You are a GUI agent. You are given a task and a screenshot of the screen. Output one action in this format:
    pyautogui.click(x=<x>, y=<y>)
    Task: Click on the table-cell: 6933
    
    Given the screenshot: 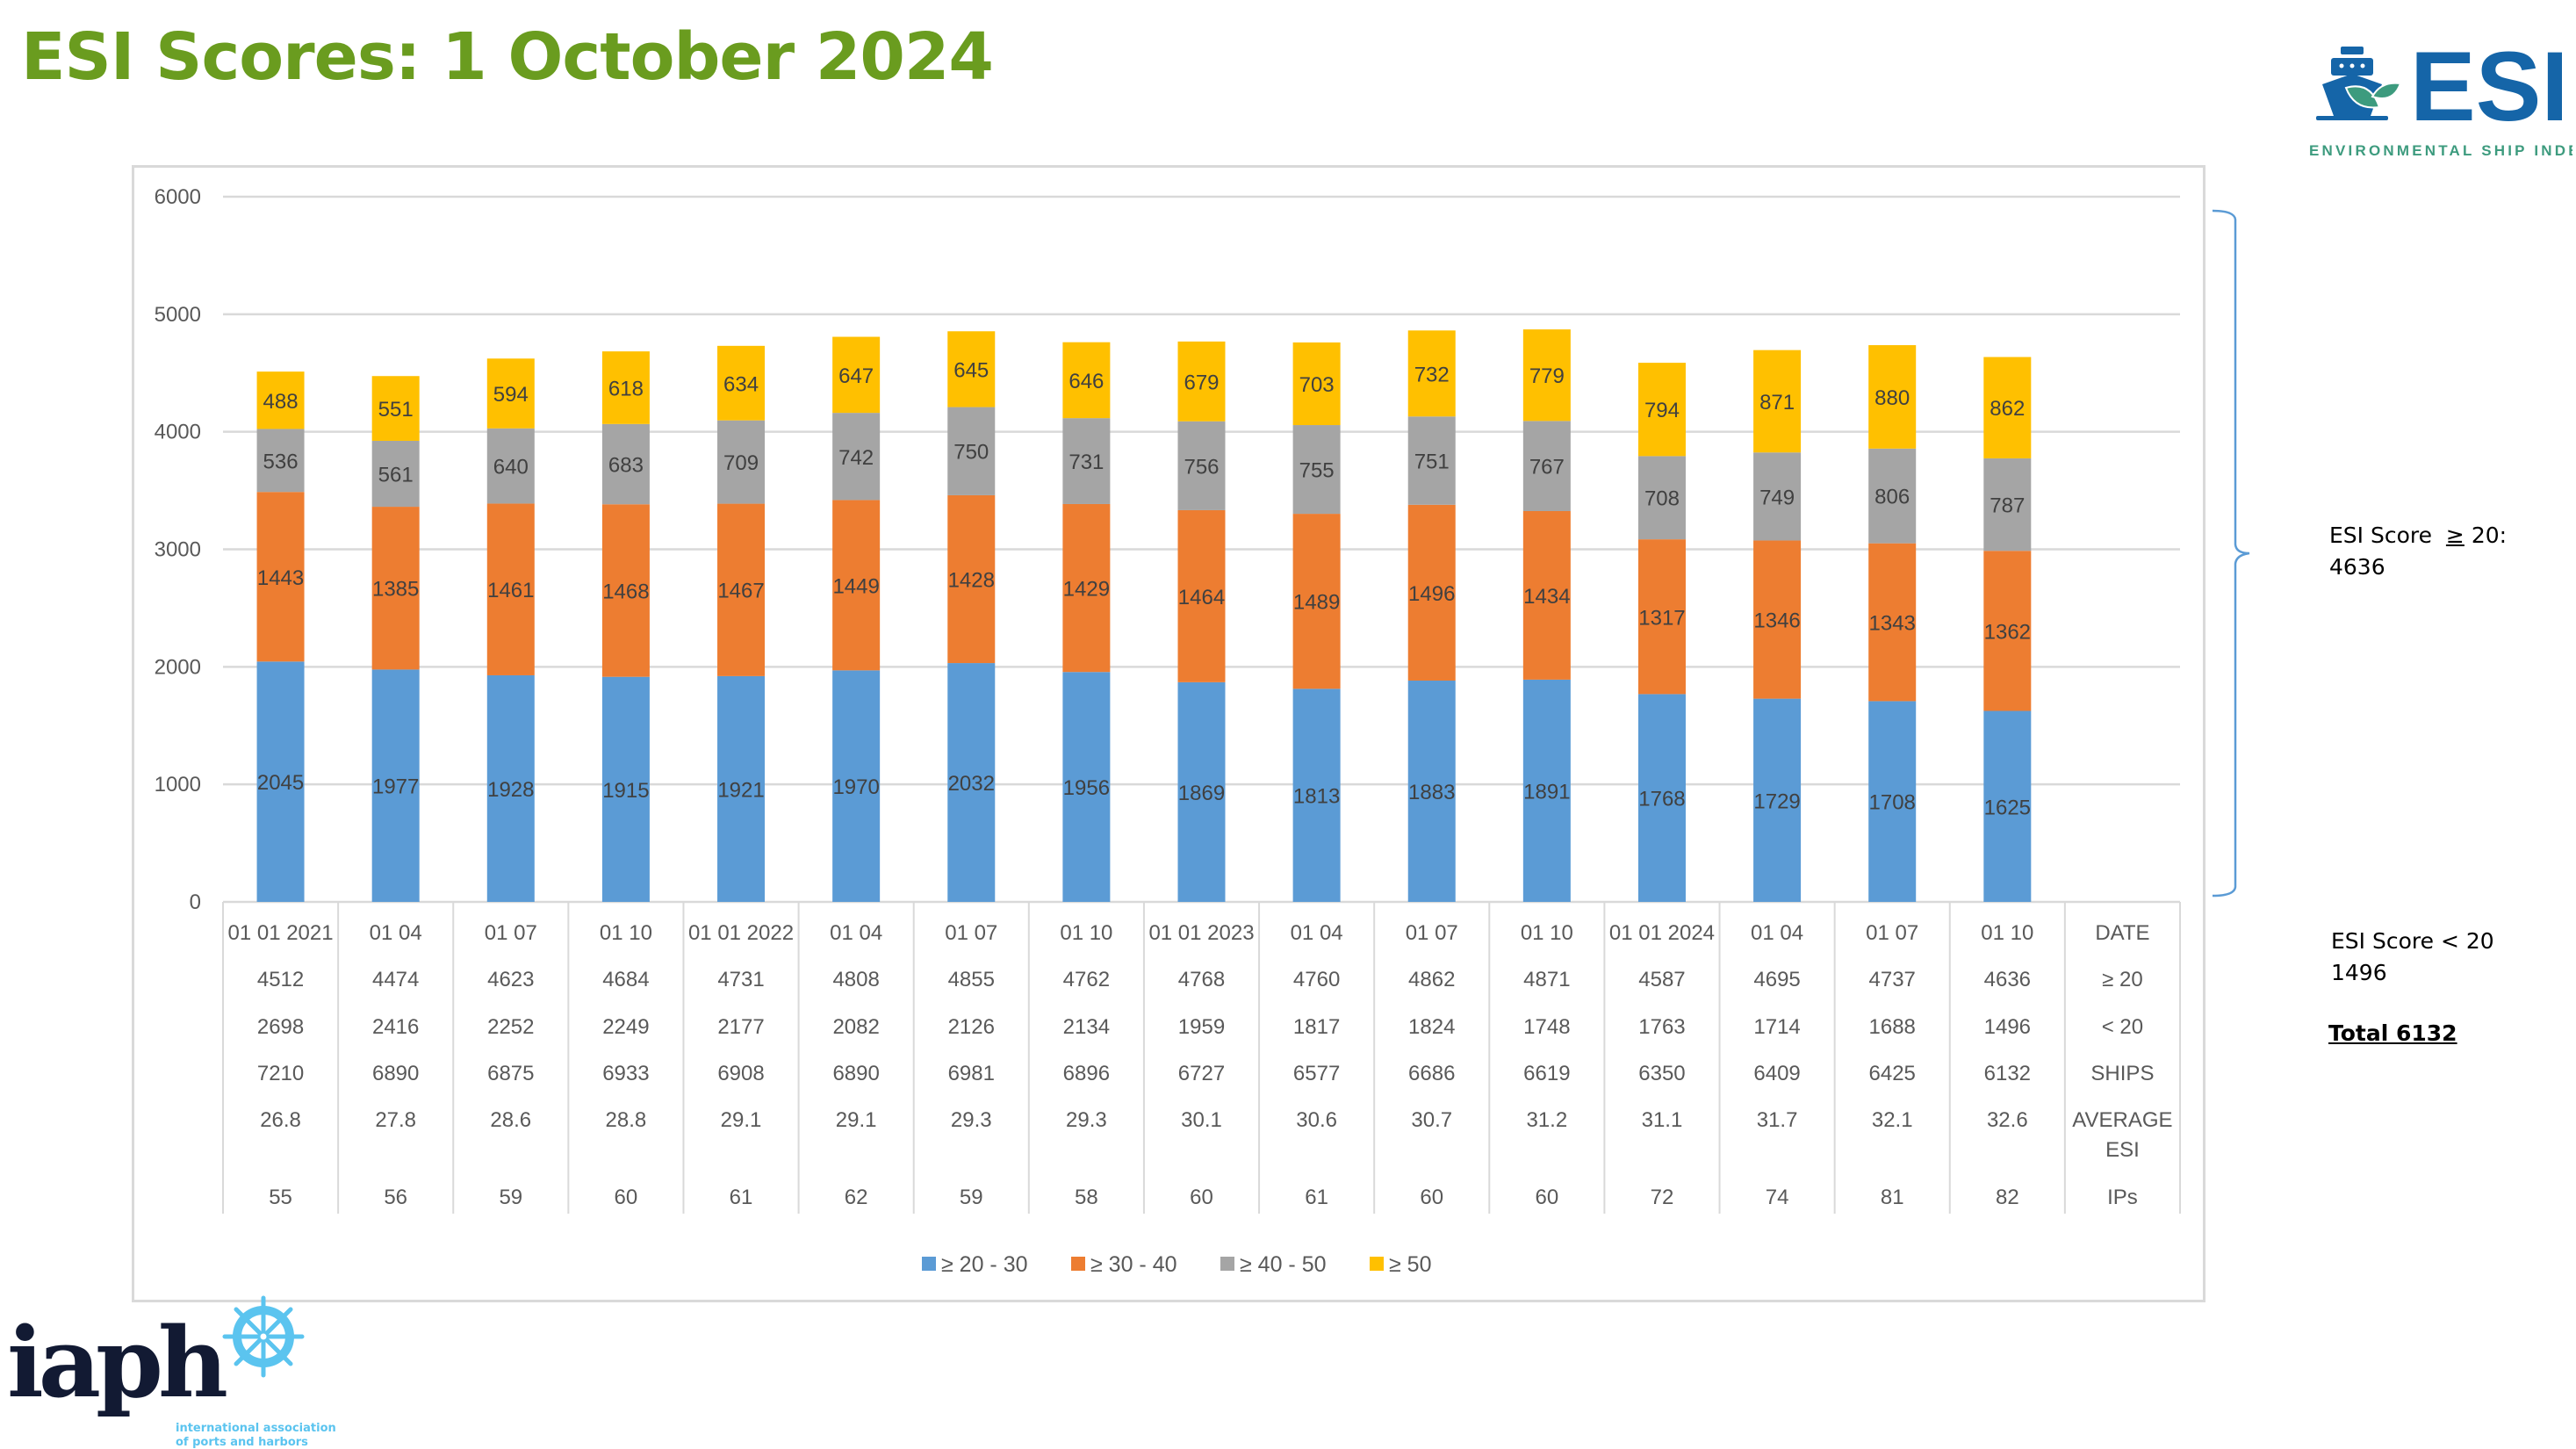 What is the action you would take?
    pyautogui.click(x=625, y=1074)
    